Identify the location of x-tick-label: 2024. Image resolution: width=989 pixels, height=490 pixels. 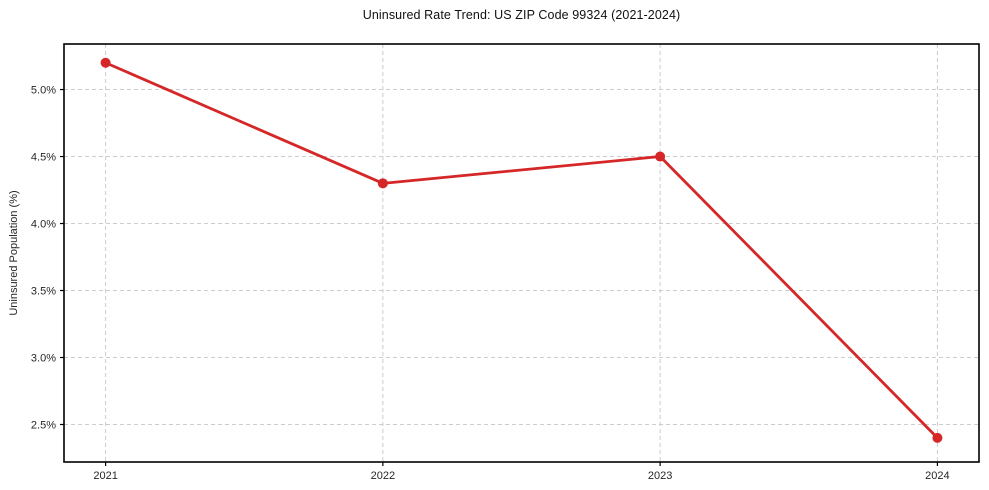
(937, 476).